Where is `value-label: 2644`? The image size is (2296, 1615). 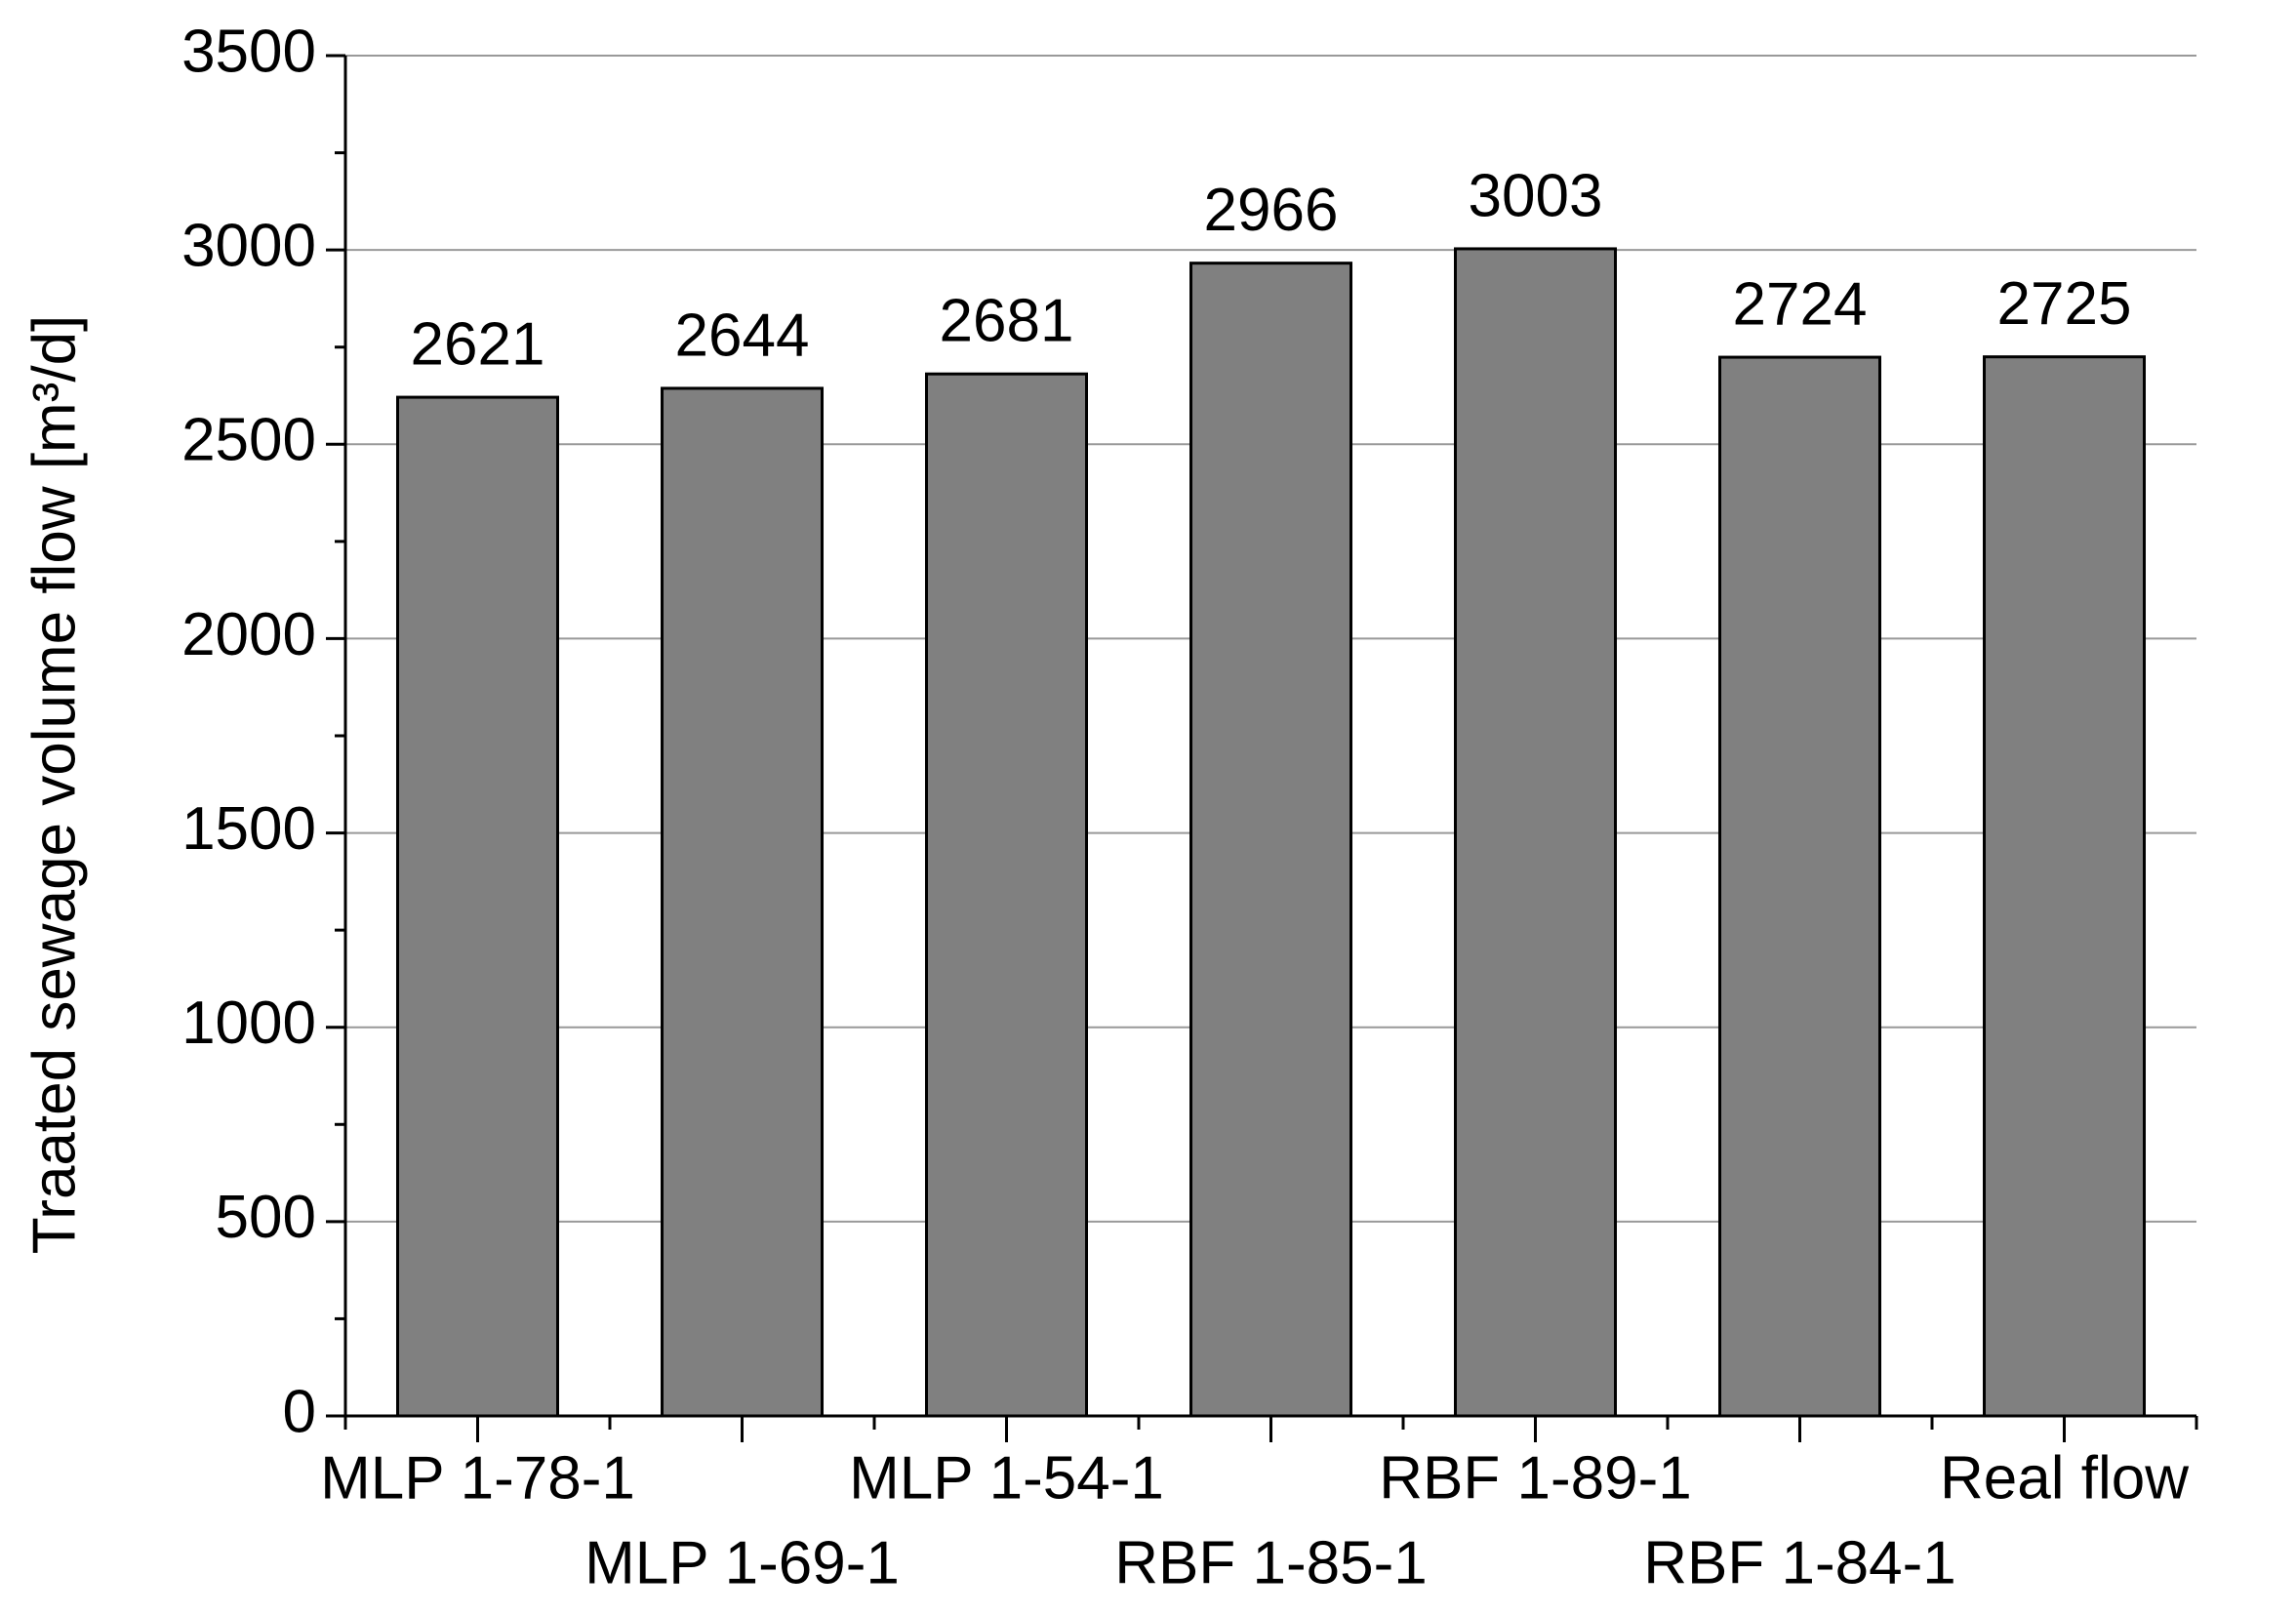
value-label: 2644 is located at coordinates (743, 335).